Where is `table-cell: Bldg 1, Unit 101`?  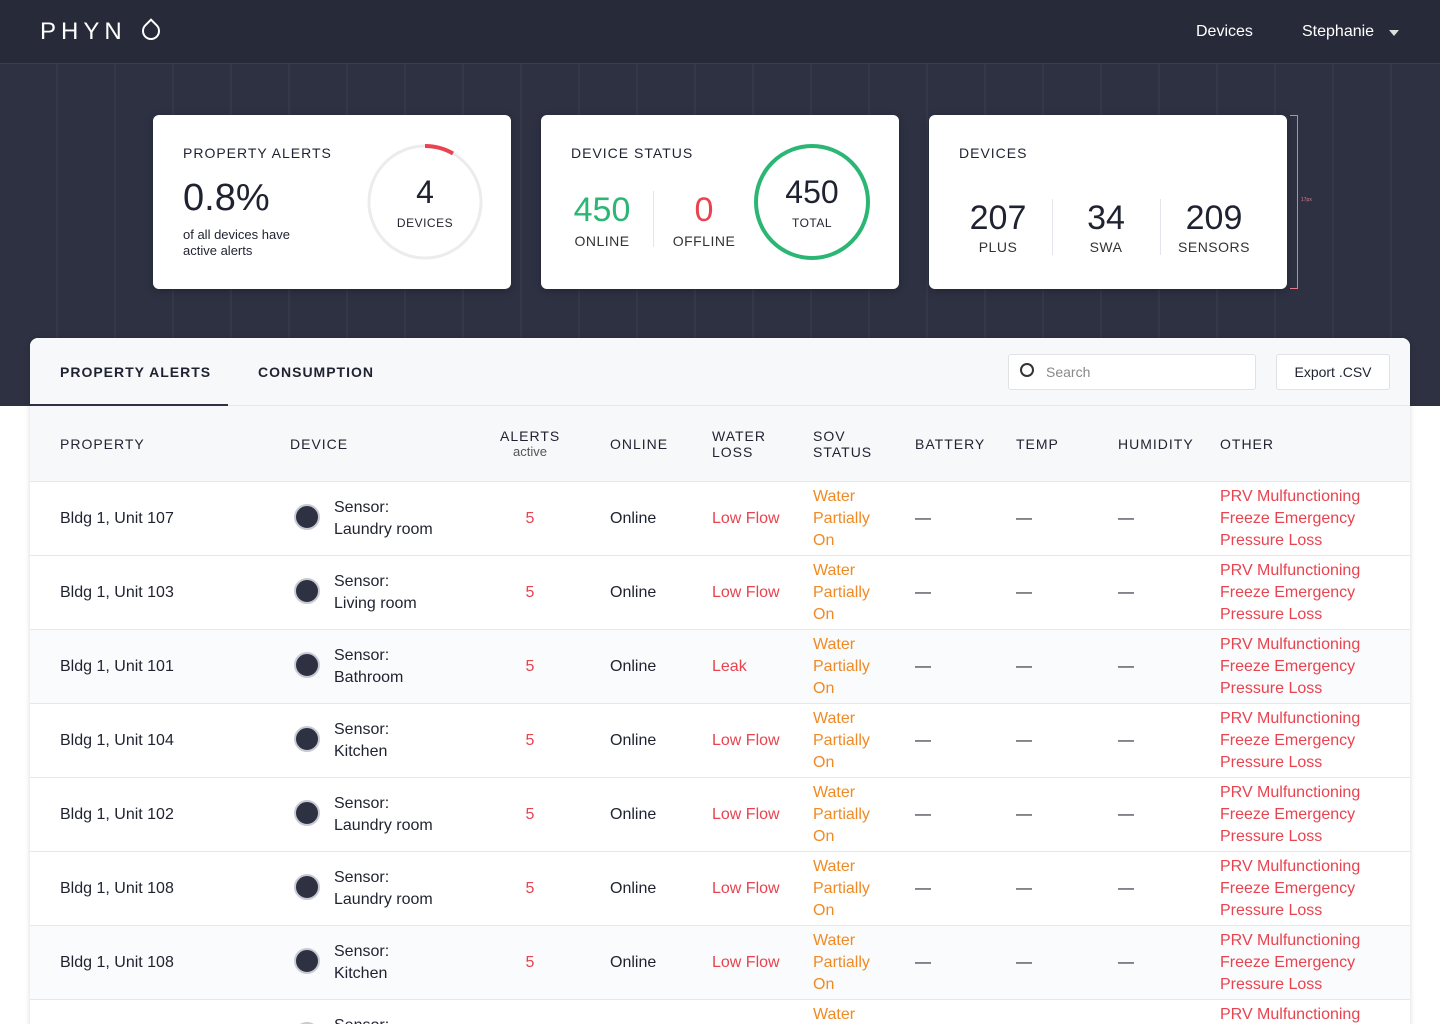
table-cell: Bldg 1, Unit 101 is located at coordinates (170, 667).